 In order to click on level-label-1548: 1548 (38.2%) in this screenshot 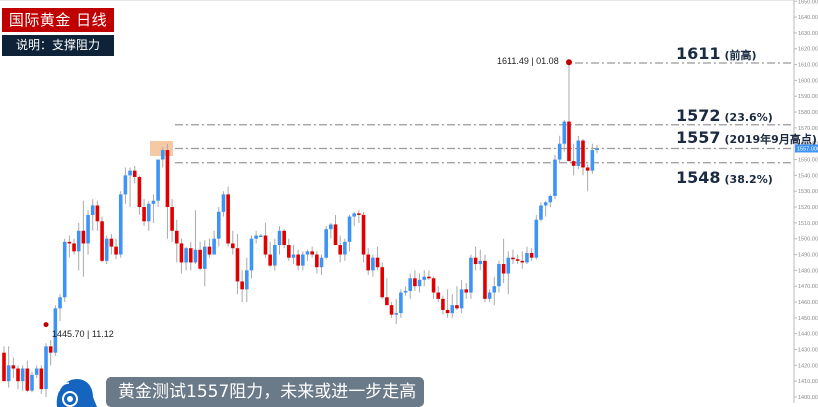, I will do `click(724, 177)`.